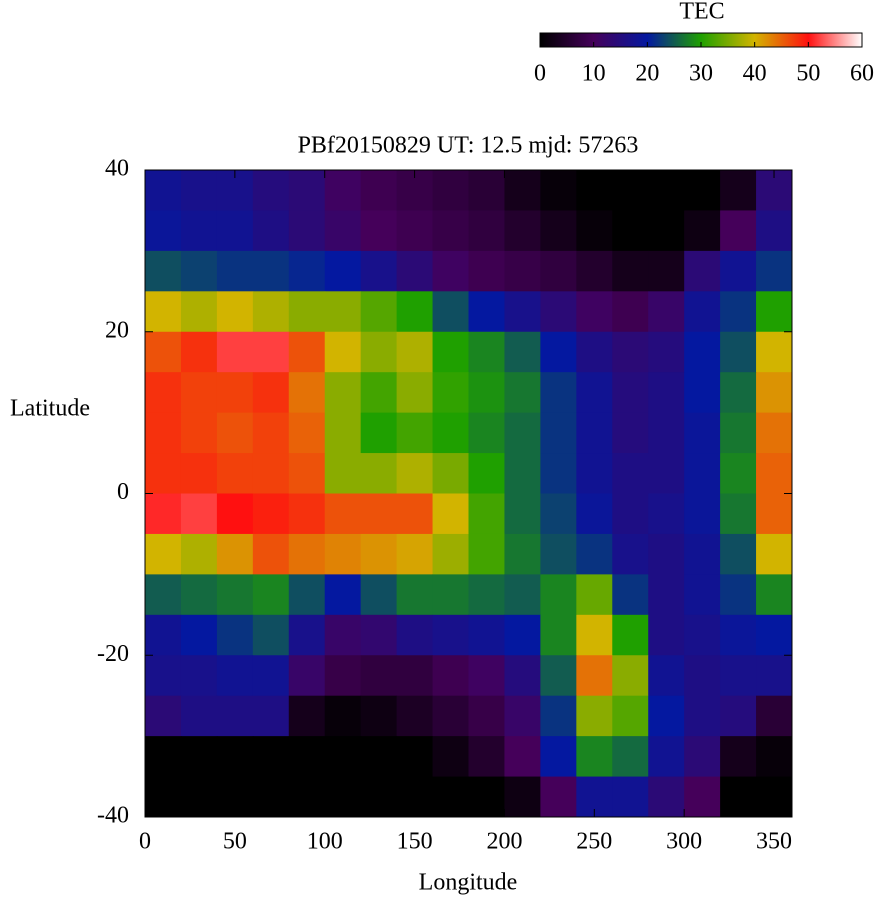  I want to click on x-tick-label: 250, so click(594, 842).